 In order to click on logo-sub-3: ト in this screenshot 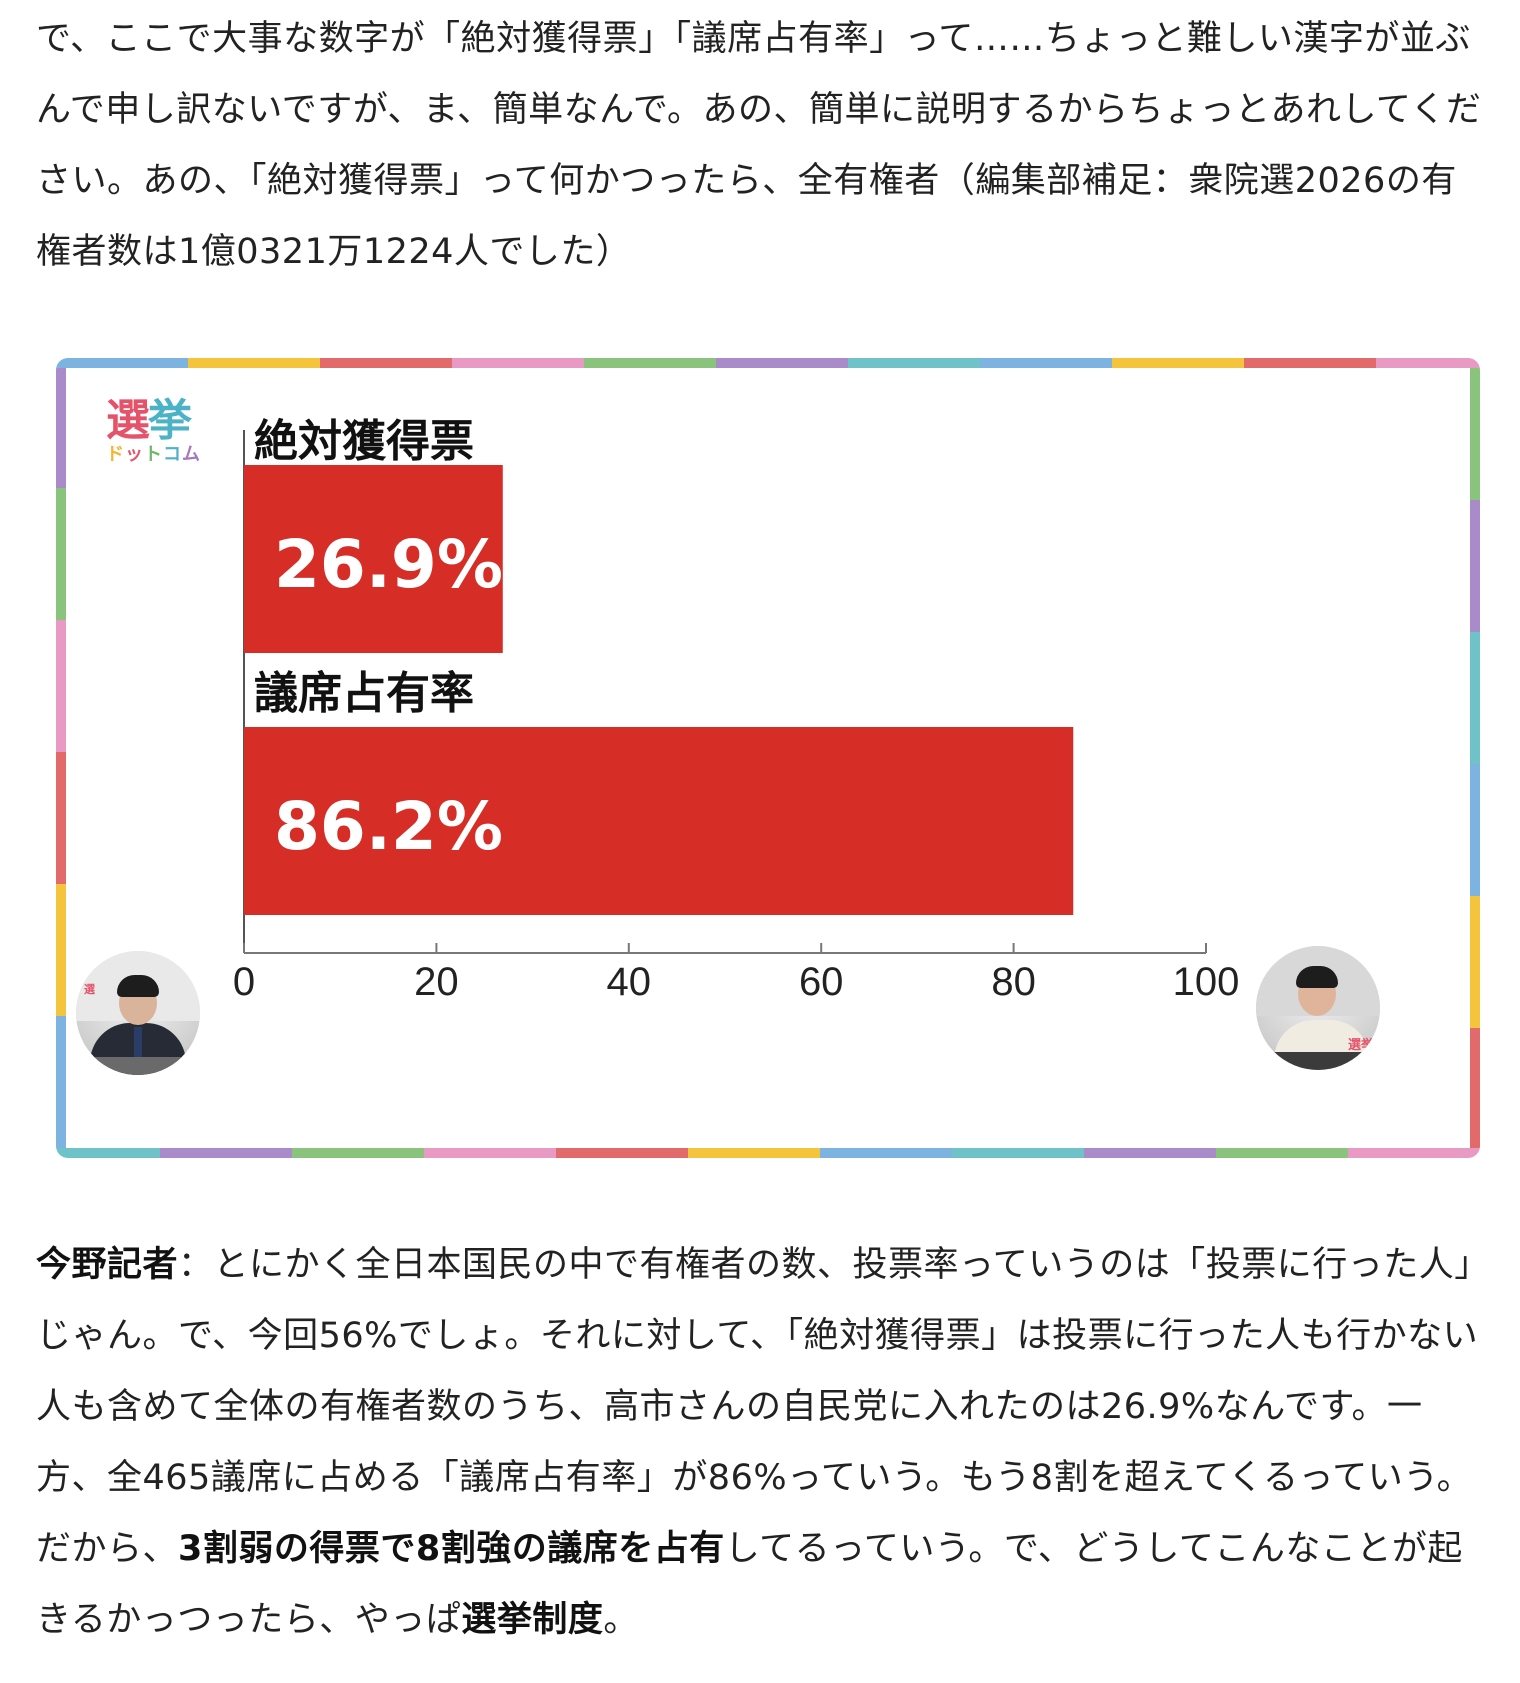, I will do `click(153, 454)`.